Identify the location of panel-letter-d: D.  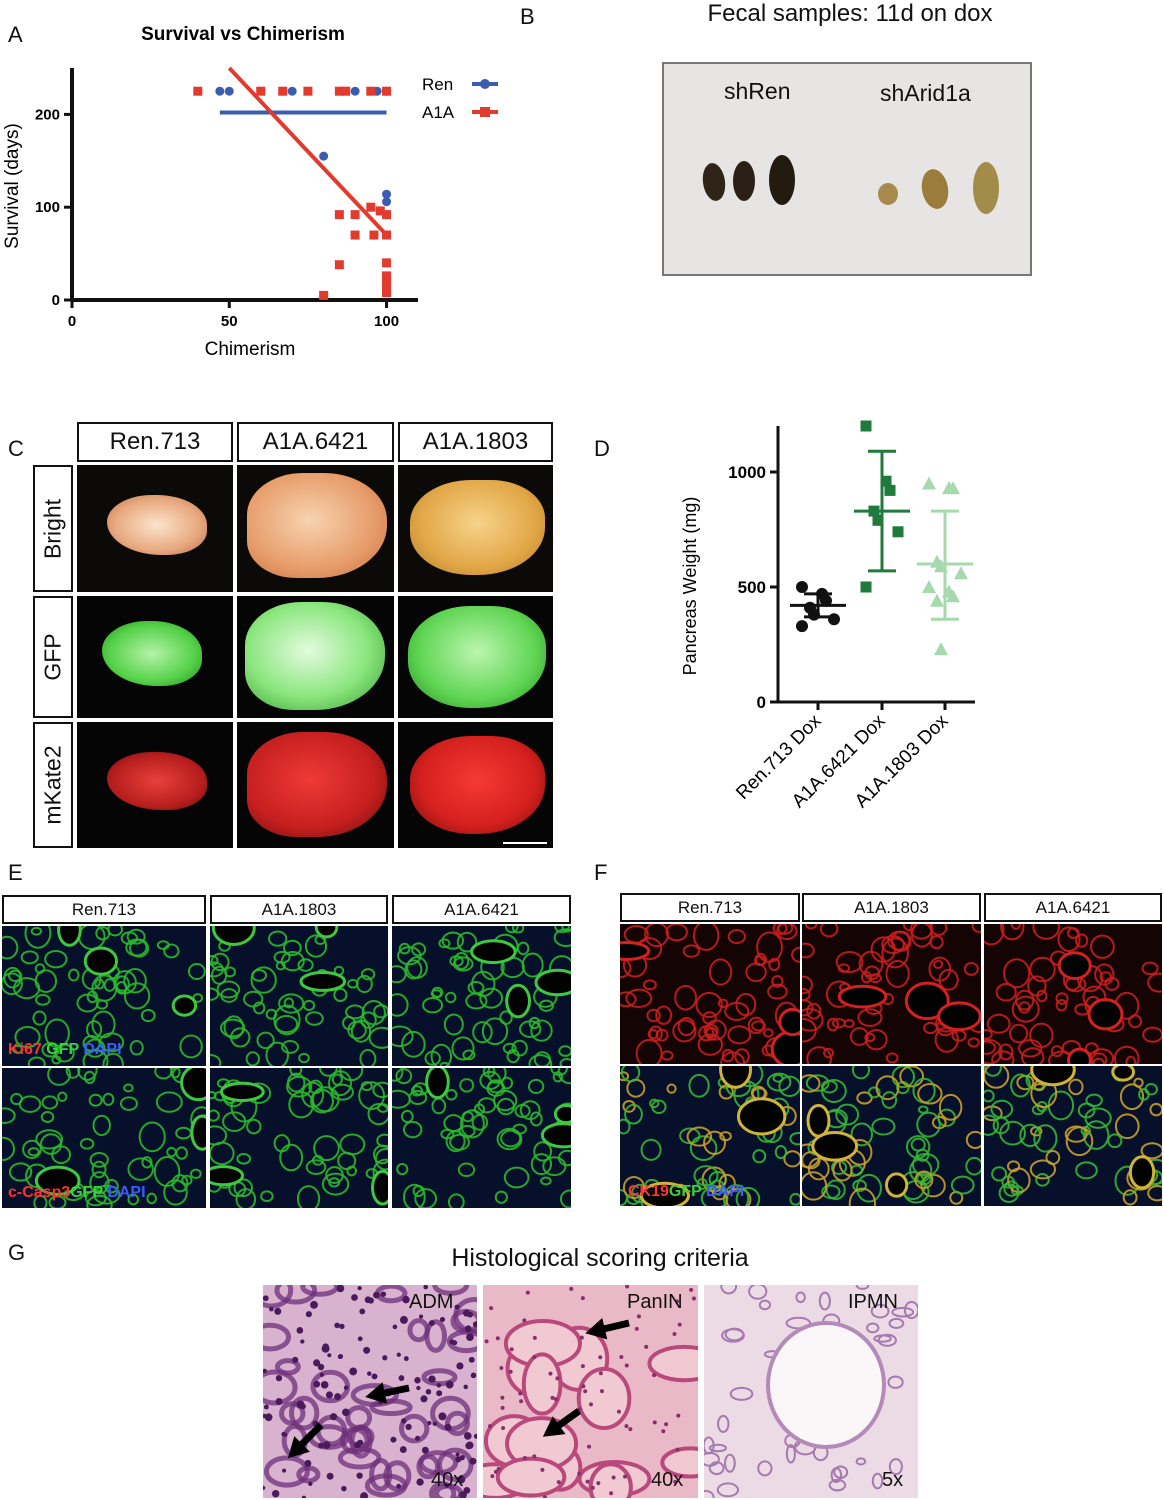
(602, 448).